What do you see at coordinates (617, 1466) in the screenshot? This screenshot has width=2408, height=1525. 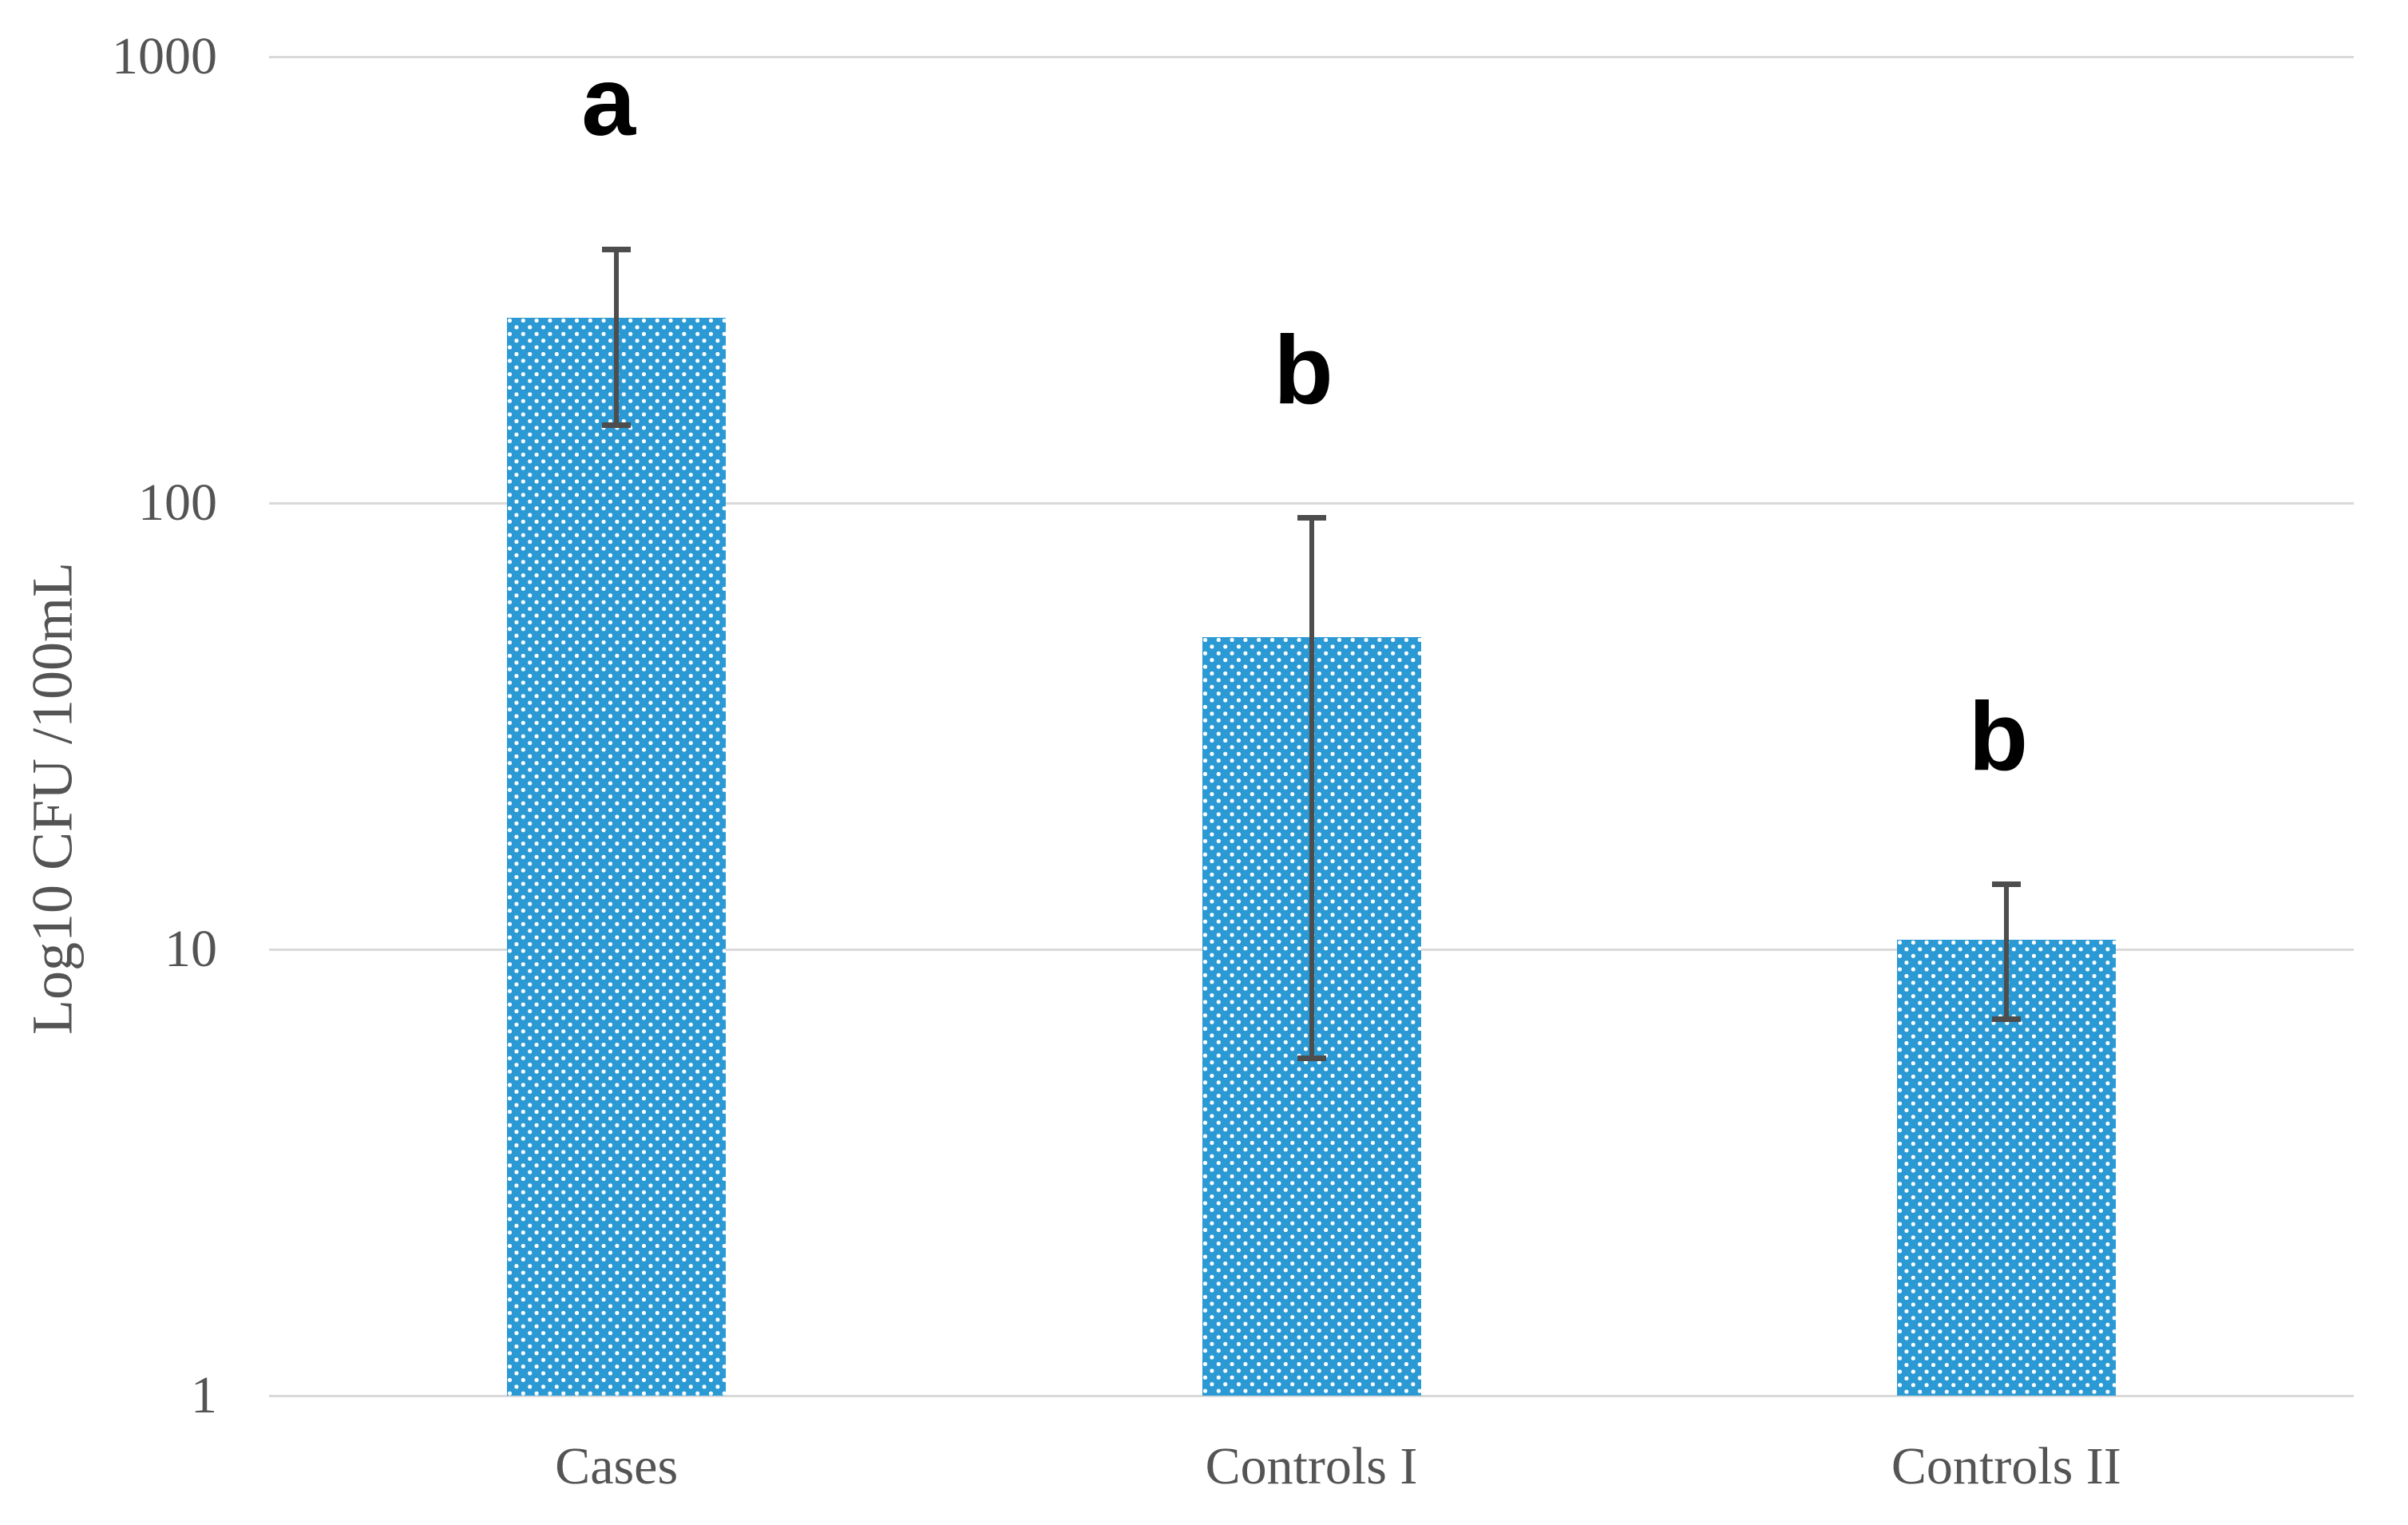 I see `x-tick-label: Cases` at bounding box center [617, 1466].